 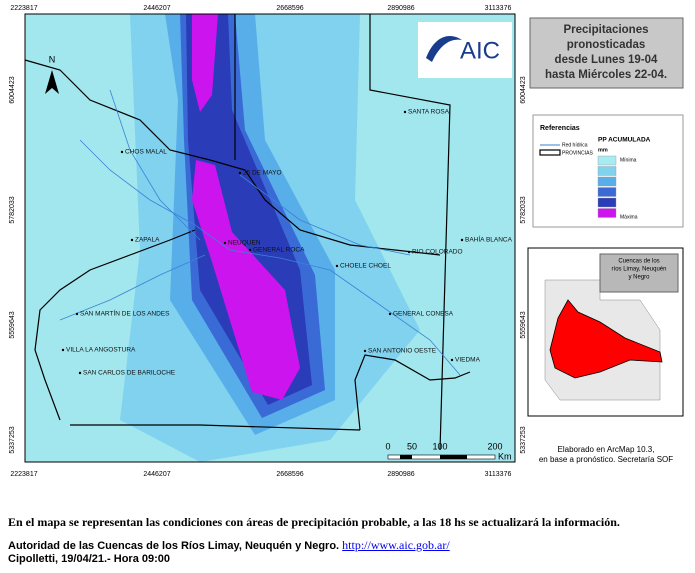 I want to click on place-label: BAHÍA BLANCA, so click(x=489, y=239).